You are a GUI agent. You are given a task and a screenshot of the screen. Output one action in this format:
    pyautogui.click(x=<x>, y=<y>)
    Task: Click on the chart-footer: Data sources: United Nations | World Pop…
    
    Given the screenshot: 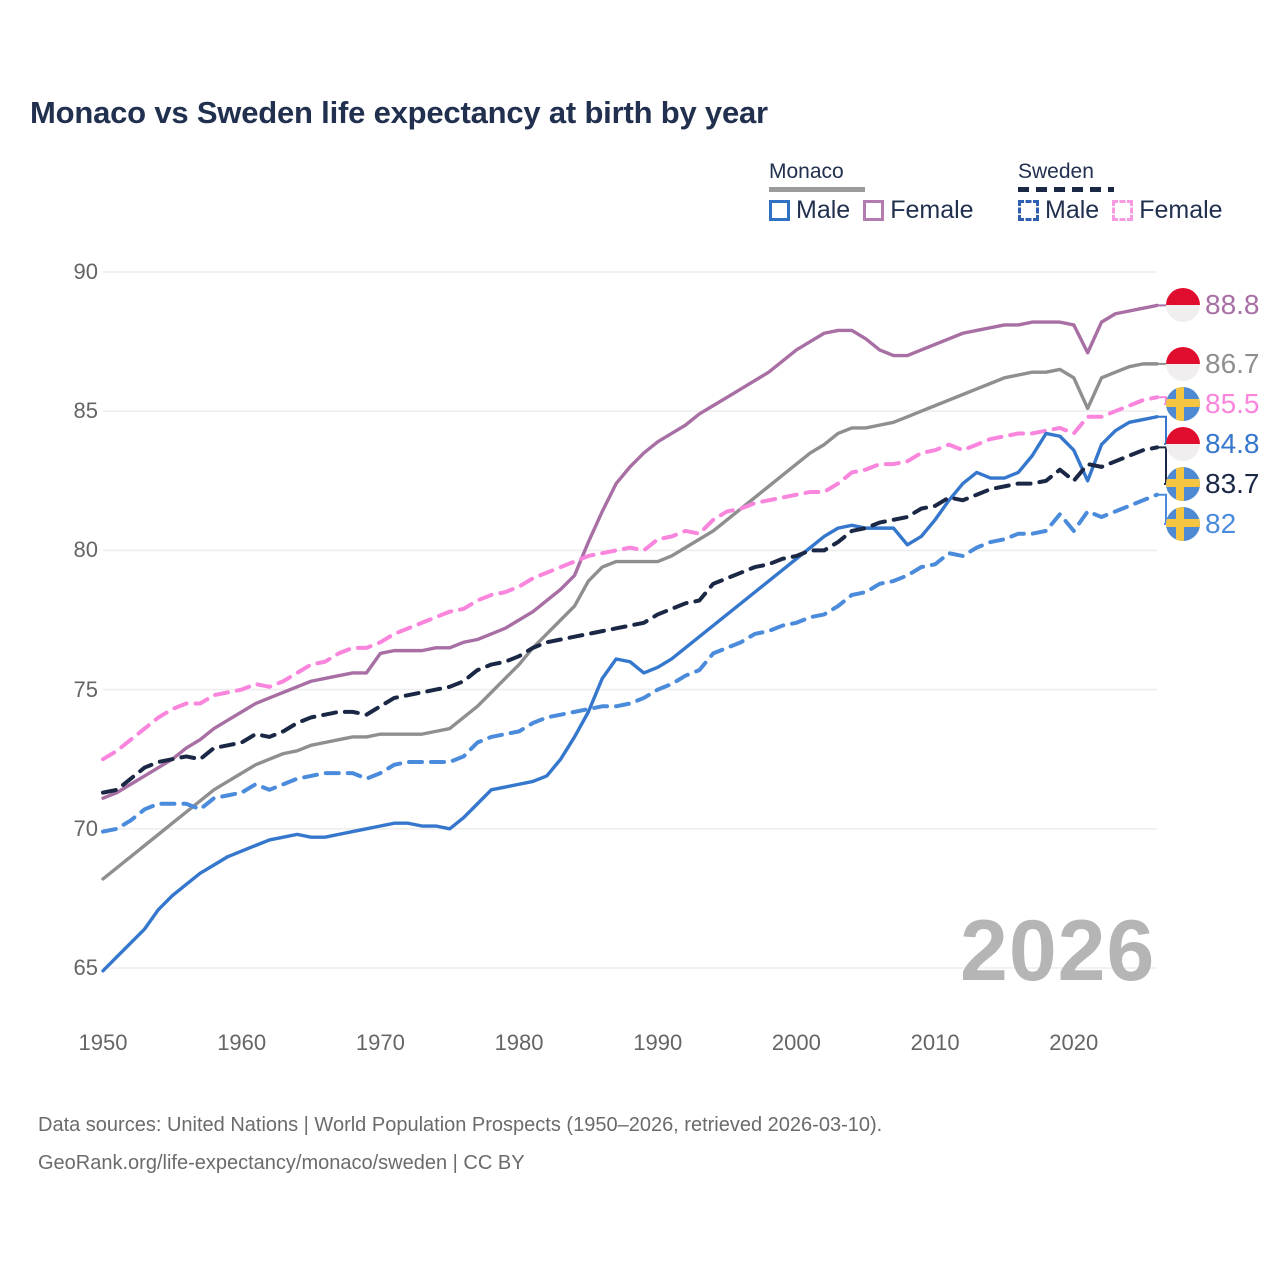 What is the action you would take?
    pyautogui.click(x=460, y=1144)
    